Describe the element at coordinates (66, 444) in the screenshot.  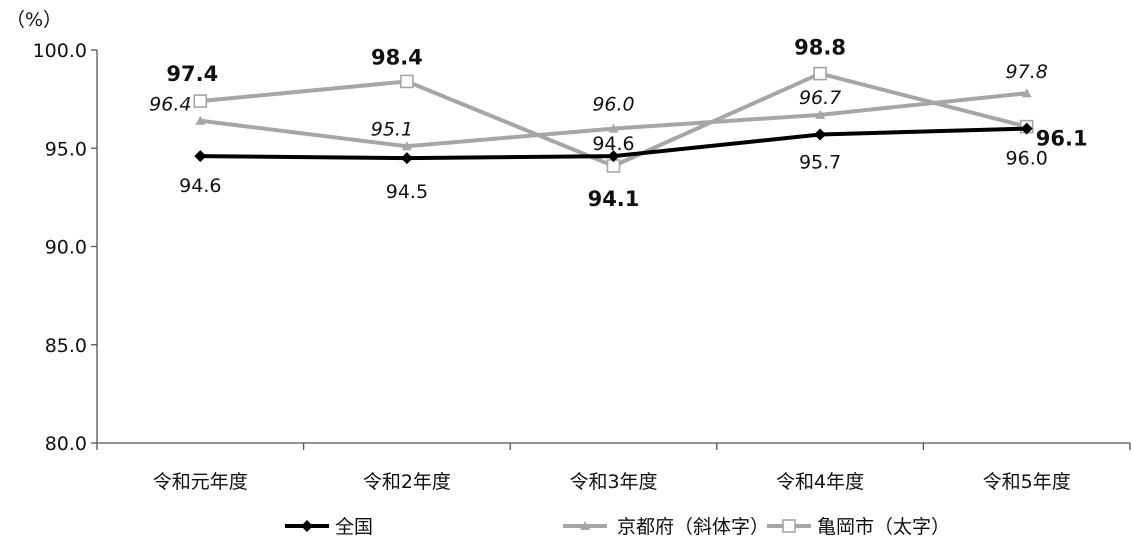
I see `y-tick-label: 80.0` at that location.